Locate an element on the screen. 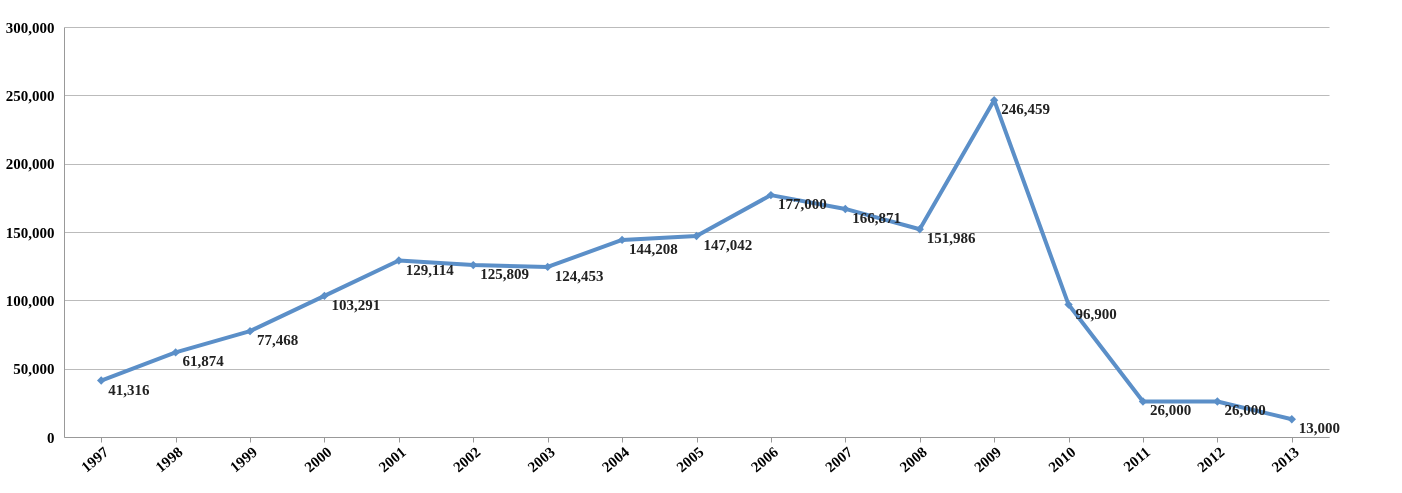 The image size is (1402, 493). x-tick-label: 2012 is located at coordinates (1211, 459).